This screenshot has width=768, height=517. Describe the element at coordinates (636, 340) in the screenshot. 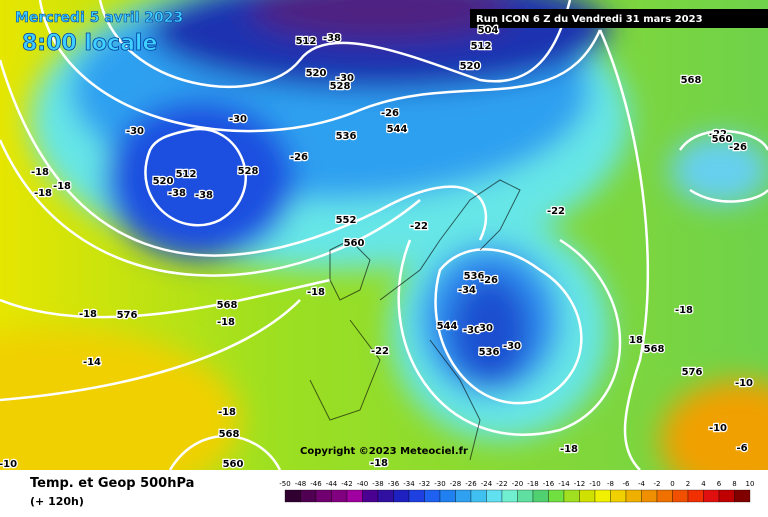

I see `map-label: 18` at that location.